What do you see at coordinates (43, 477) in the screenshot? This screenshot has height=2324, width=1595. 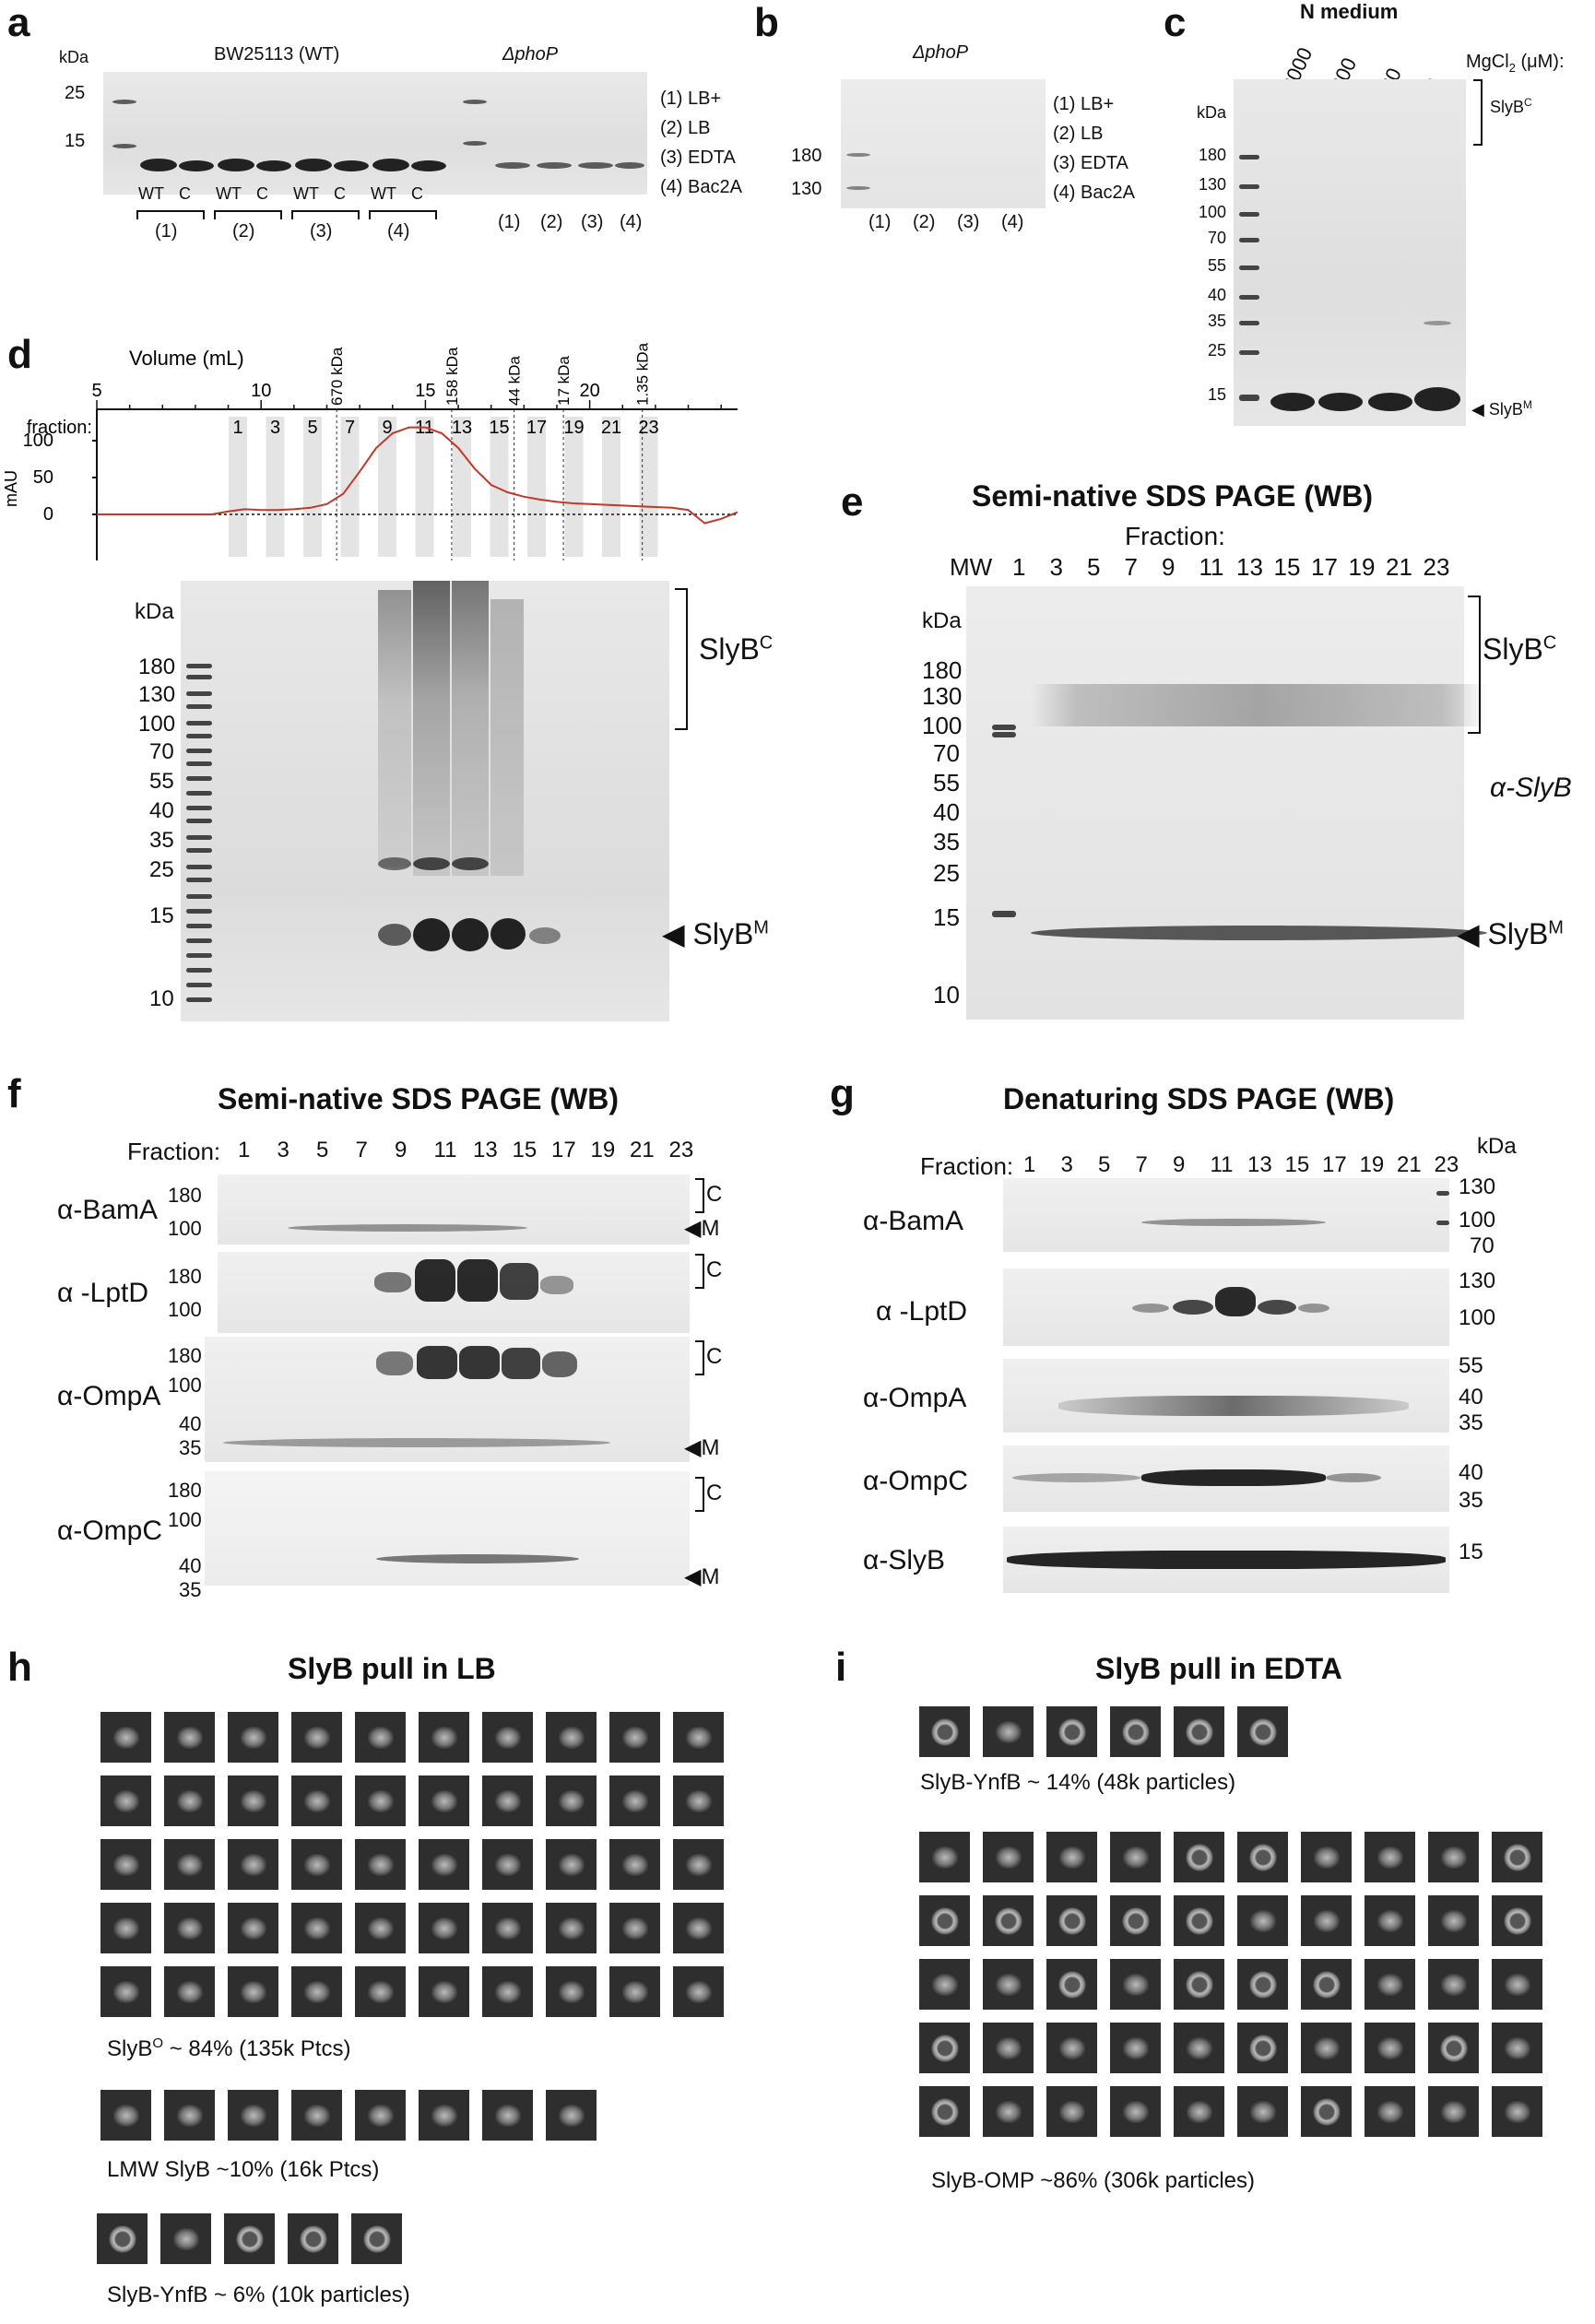 I see `ytick-label: 50` at bounding box center [43, 477].